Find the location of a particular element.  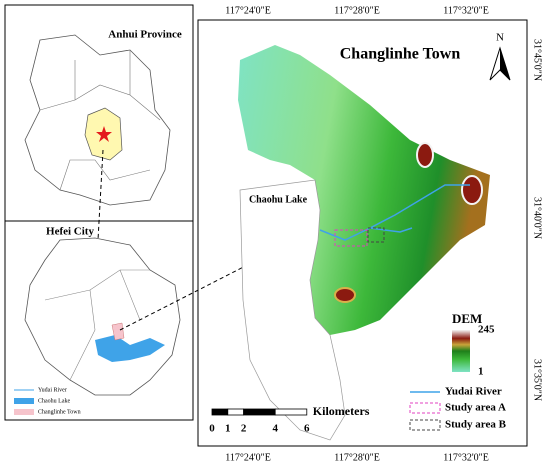

dem-title: DEM is located at coordinates (467, 318).